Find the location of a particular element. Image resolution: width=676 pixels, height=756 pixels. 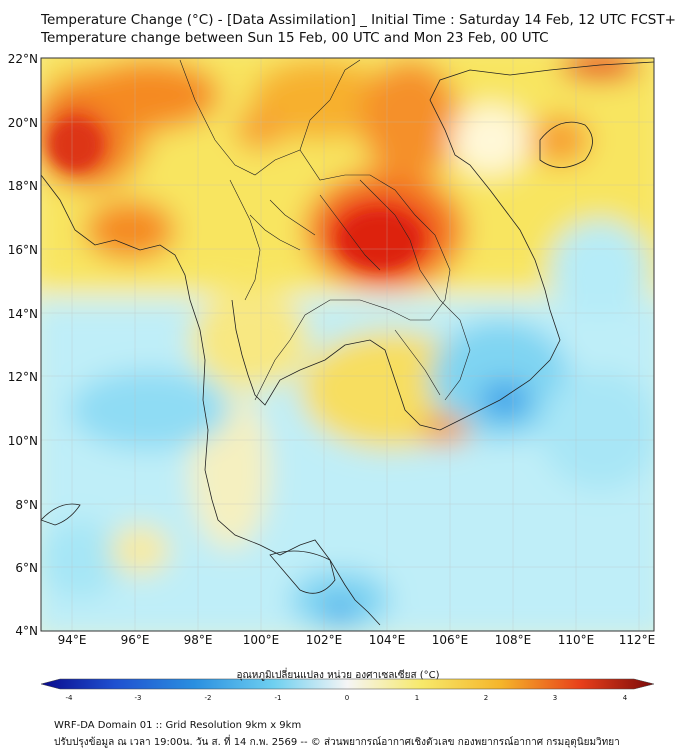

colorbar-tick: 3 is located at coordinates (555, 698).